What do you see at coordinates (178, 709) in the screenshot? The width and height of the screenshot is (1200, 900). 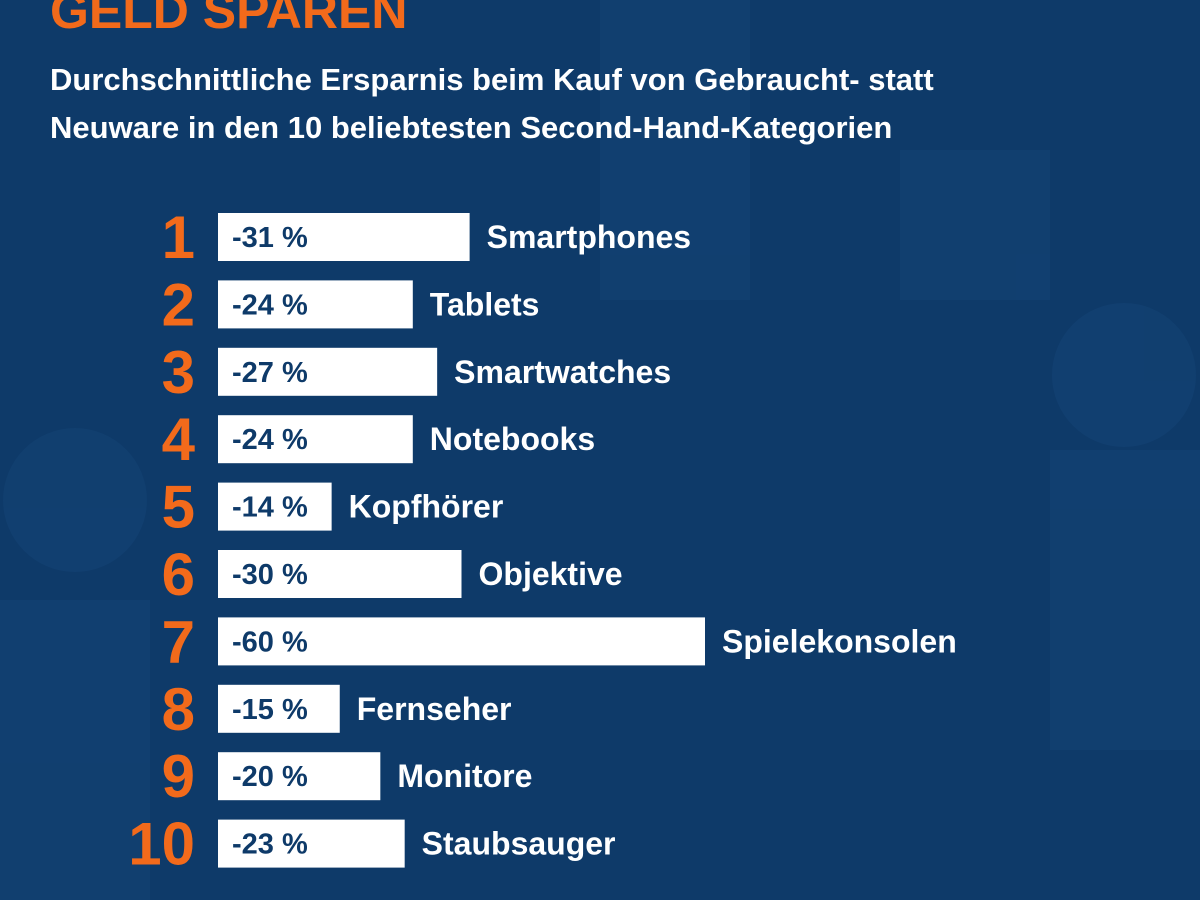 I see `rank-label: 8` at bounding box center [178, 709].